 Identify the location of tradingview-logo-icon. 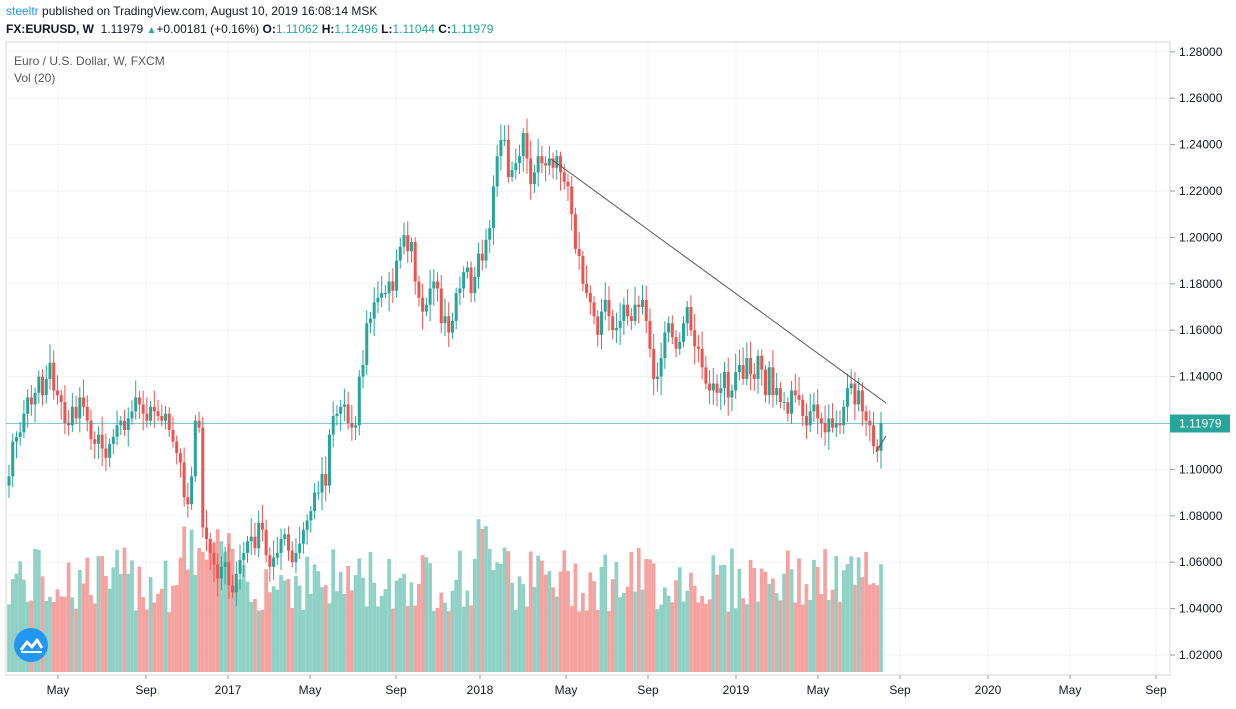
(31, 645).